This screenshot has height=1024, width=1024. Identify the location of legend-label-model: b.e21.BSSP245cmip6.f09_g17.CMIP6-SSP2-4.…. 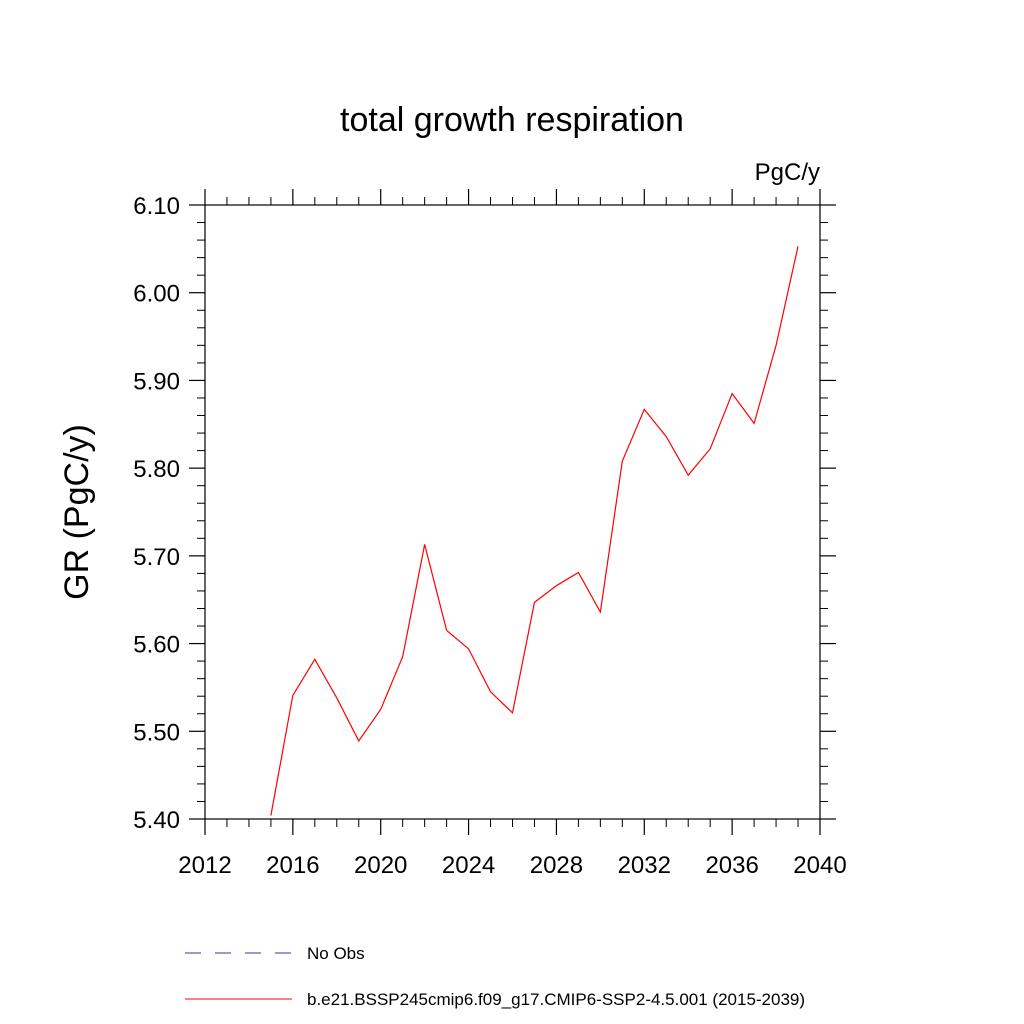
(556, 999).